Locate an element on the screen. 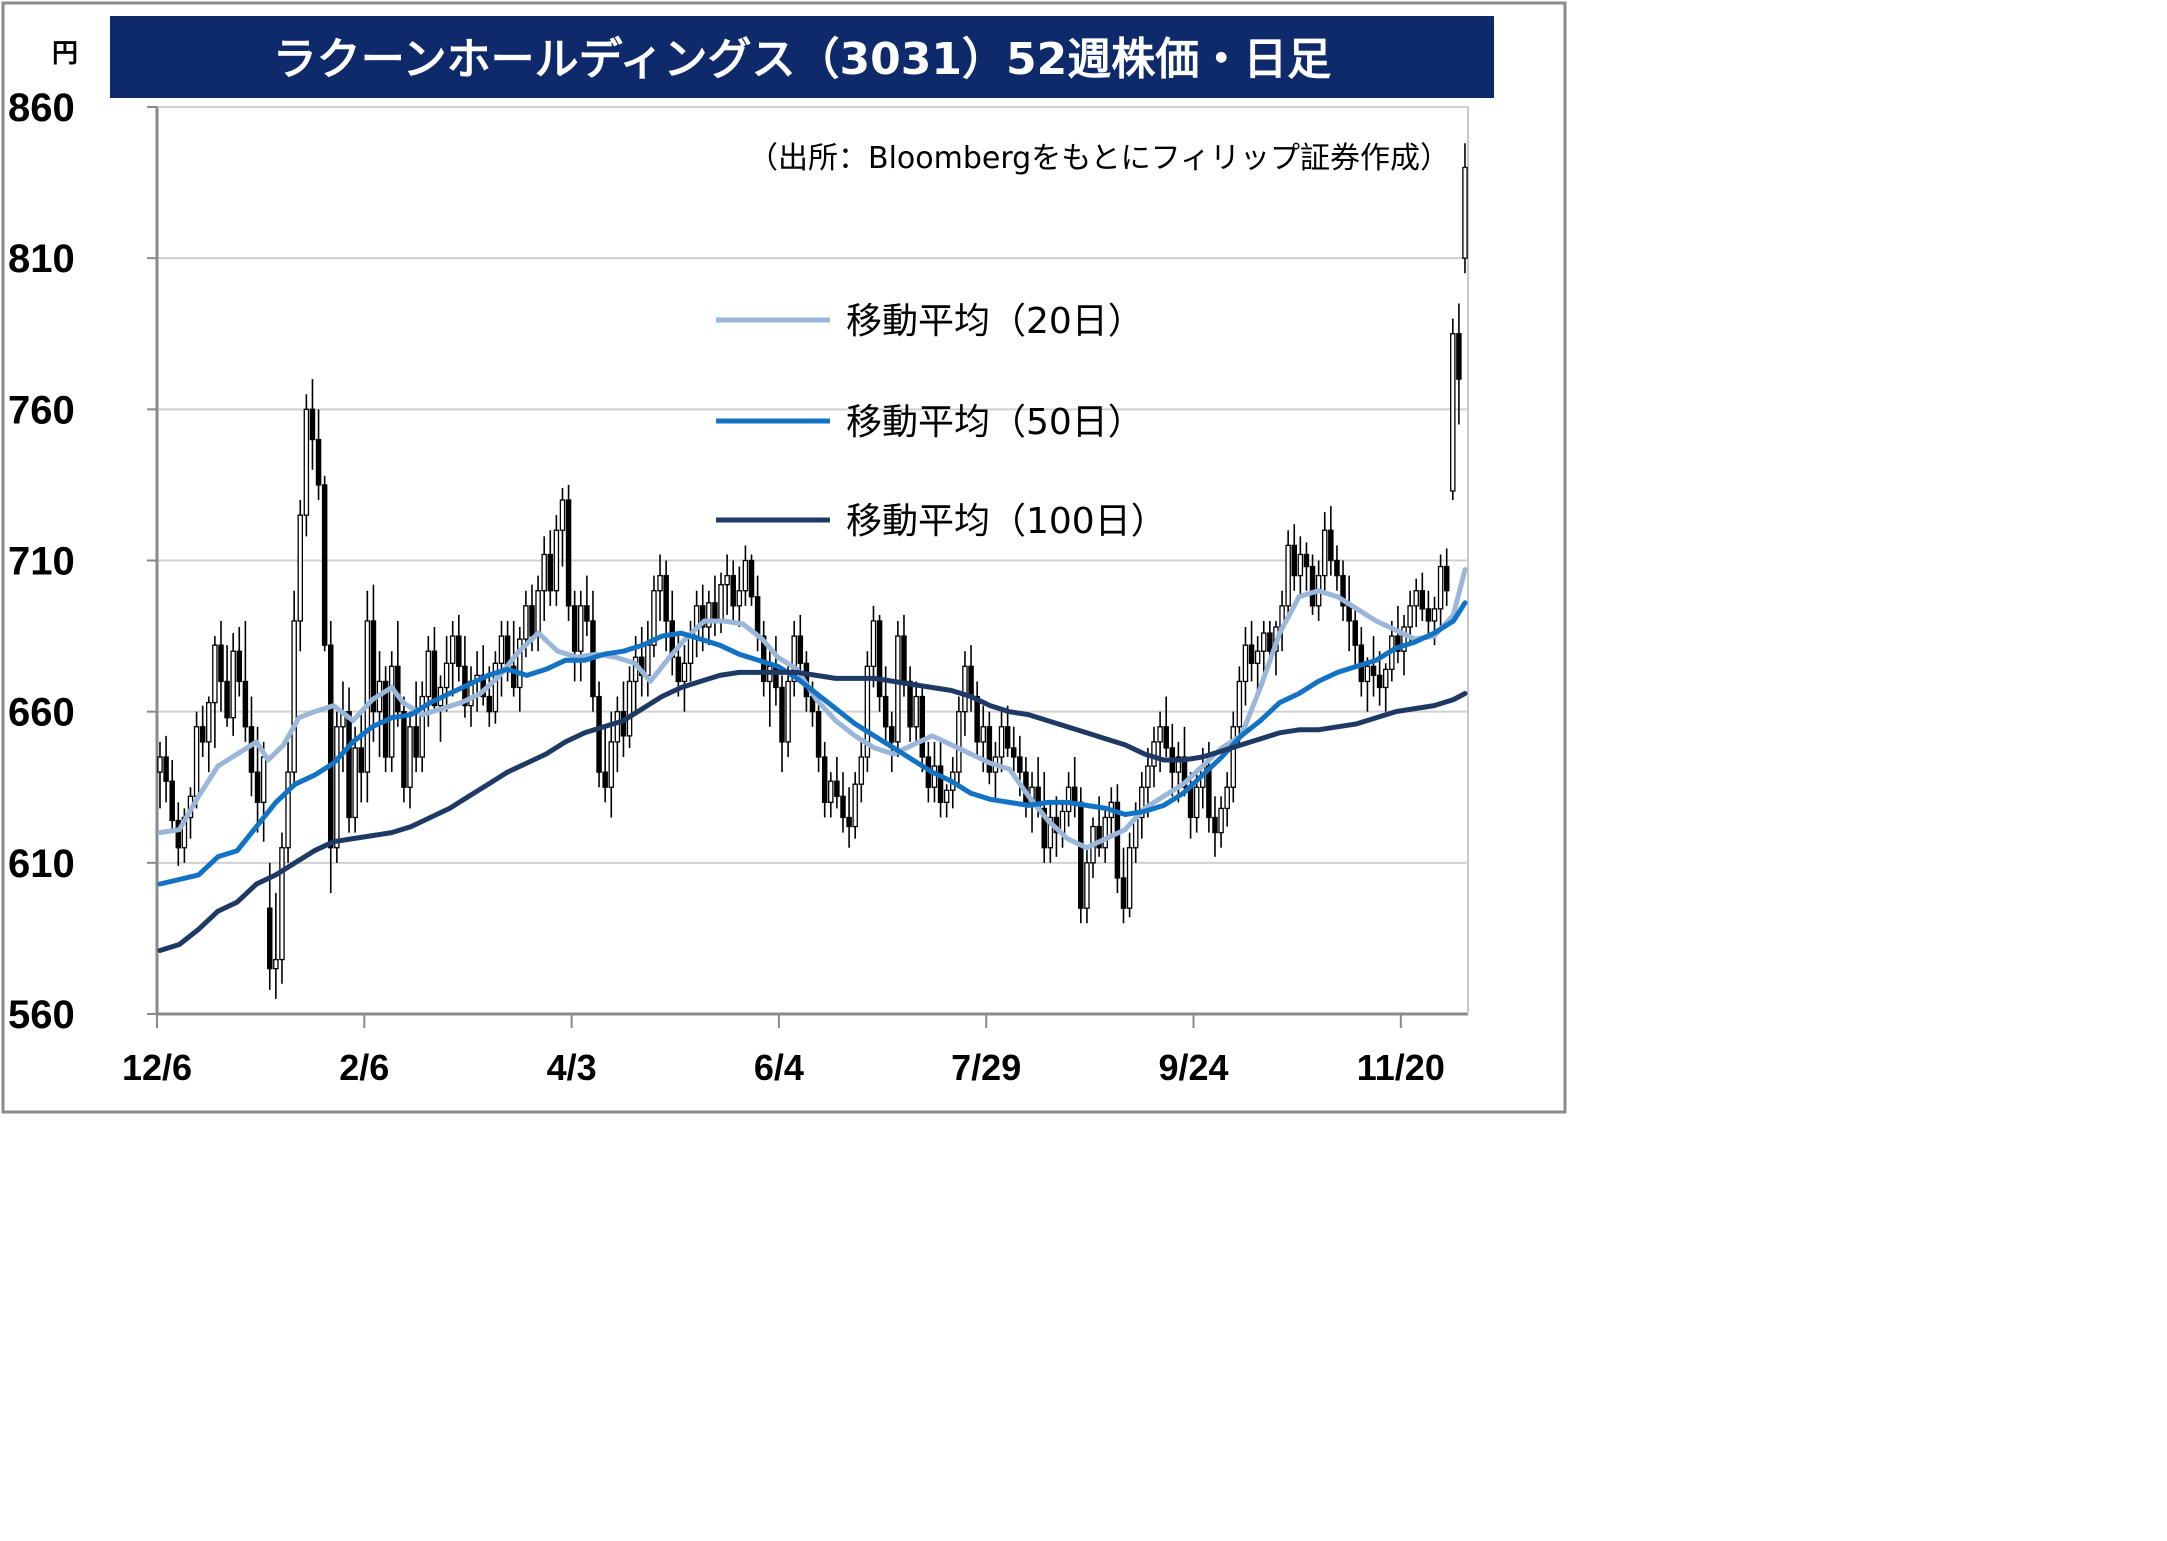 The height and width of the screenshot is (1541, 2167). y-tick-label: 810 is located at coordinates (41, 259).